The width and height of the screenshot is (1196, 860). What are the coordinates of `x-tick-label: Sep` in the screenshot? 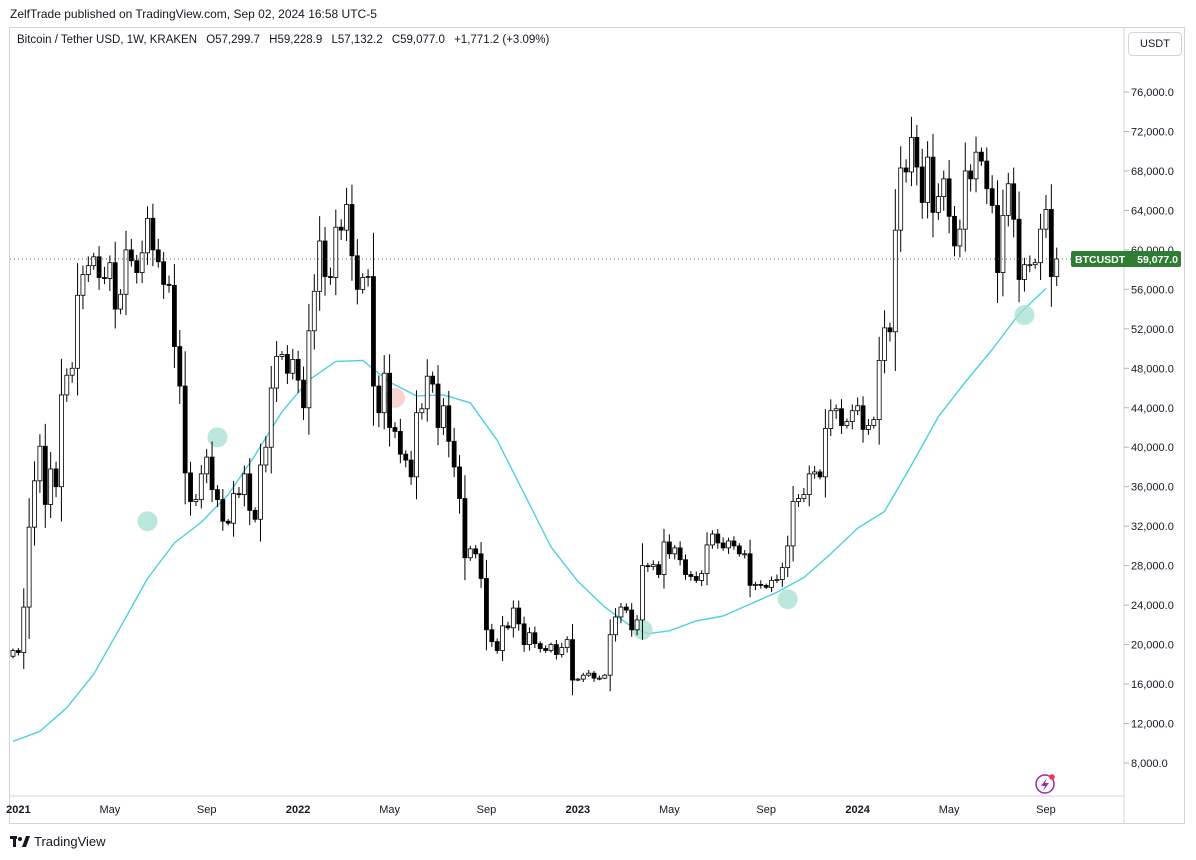 It's located at (487, 810).